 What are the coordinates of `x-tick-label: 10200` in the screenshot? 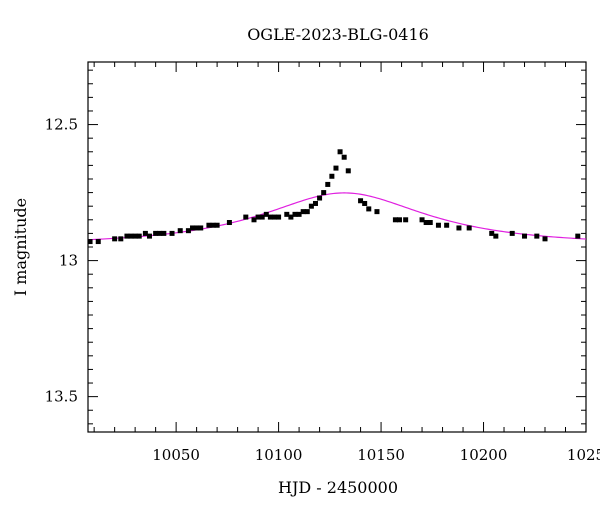 It's located at (484, 455).